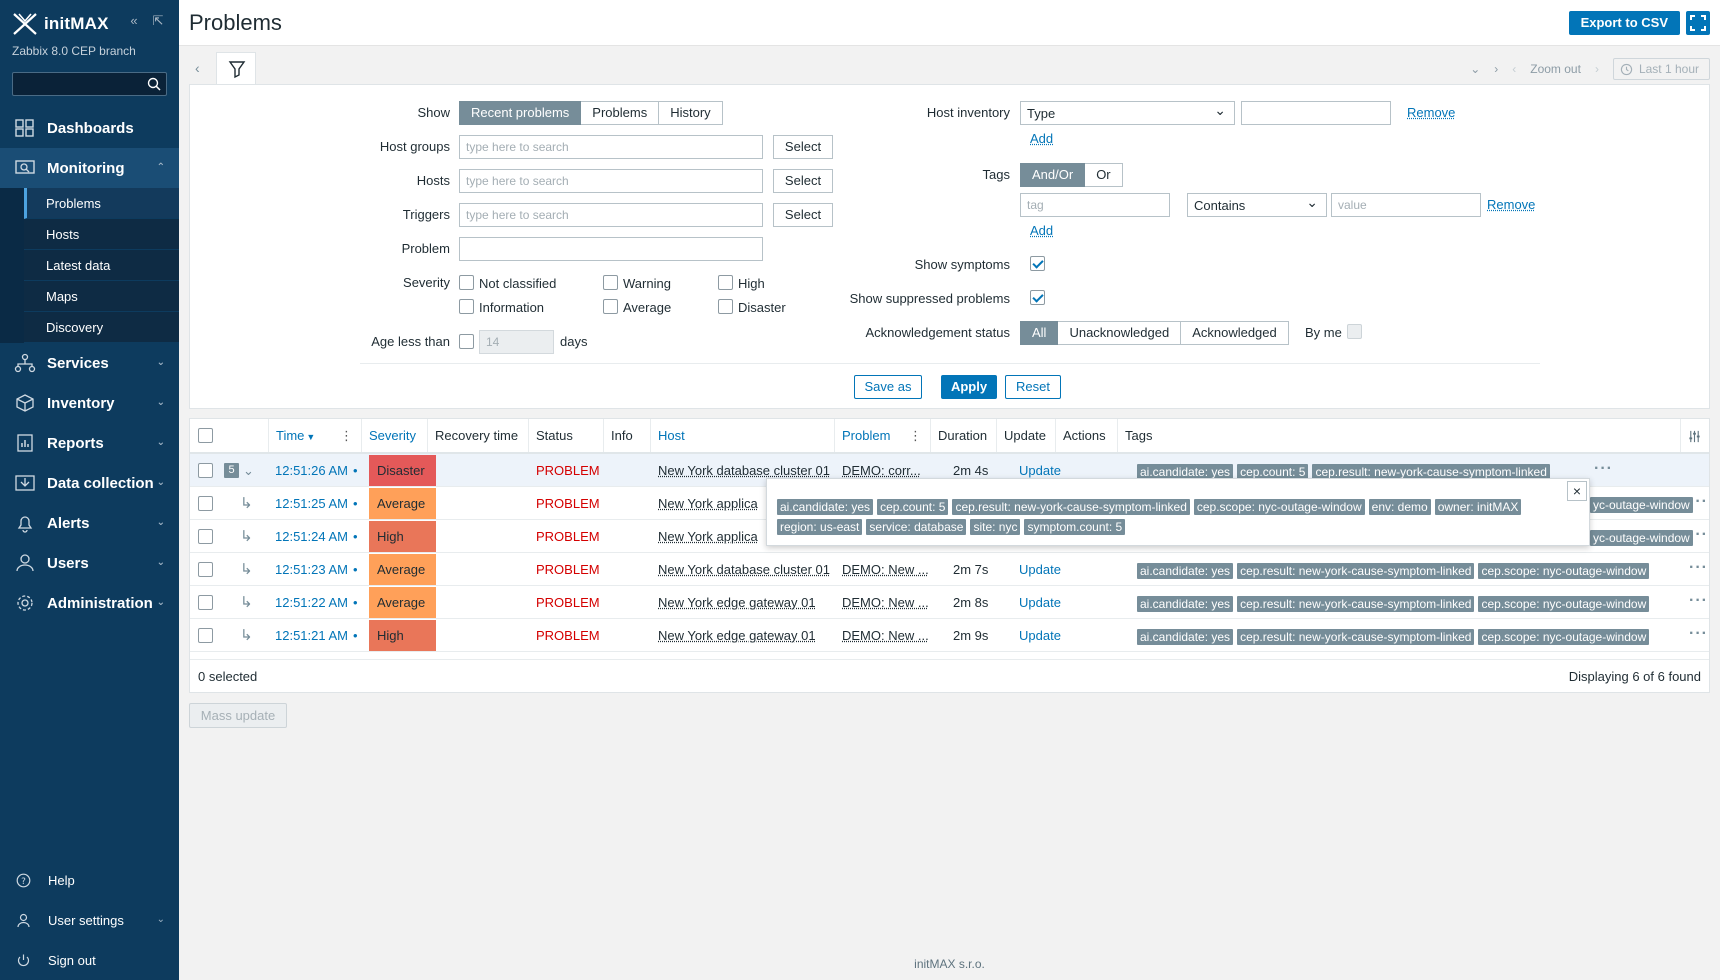  What do you see at coordinates (1095, 205) in the screenshot?
I see `tag-name-input: tag` at bounding box center [1095, 205].